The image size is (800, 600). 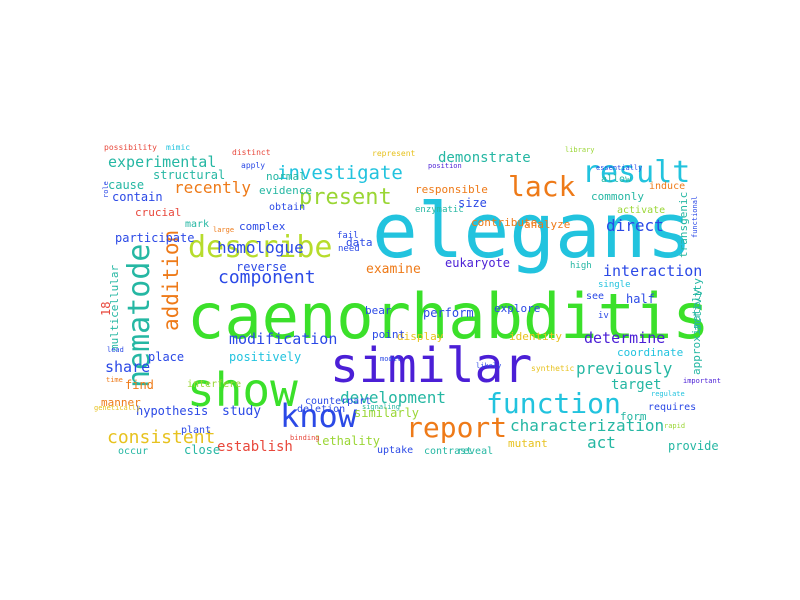 I want to click on word-activity: activity, so click(x=697, y=304).